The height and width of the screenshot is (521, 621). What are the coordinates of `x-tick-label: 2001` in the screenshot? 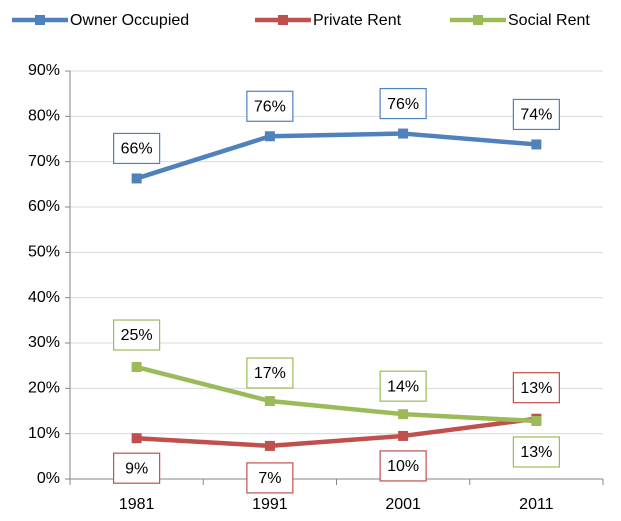 It's located at (403, 504).